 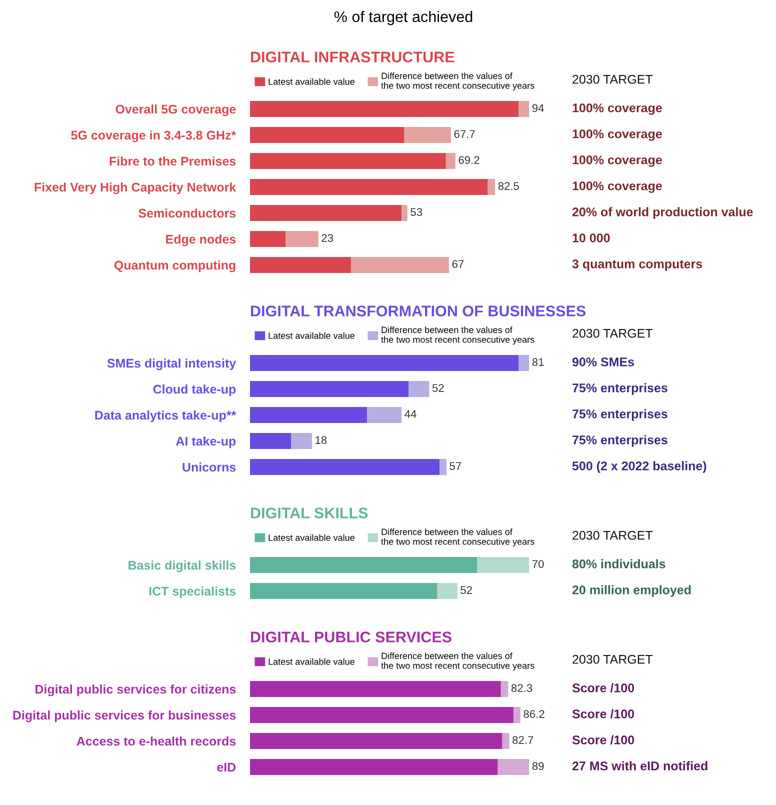 What do you see at coordinates (469, 160) in the screenshot?
I see `annotation: 69.2` at bounding box center [469, 160].